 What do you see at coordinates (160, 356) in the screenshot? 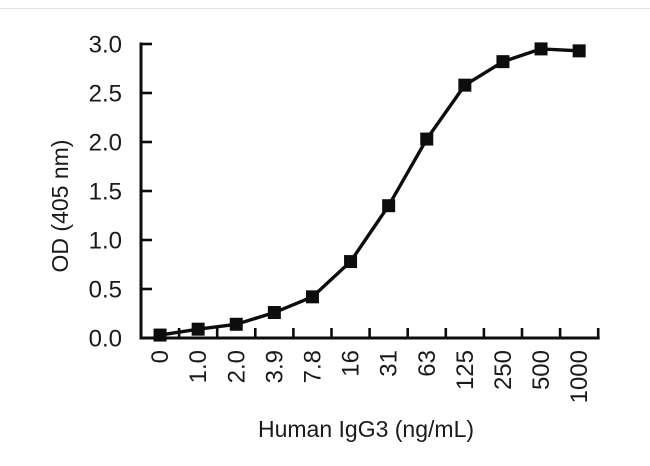
I see `x-tick-label: 0` at bounding box center [160, 356].